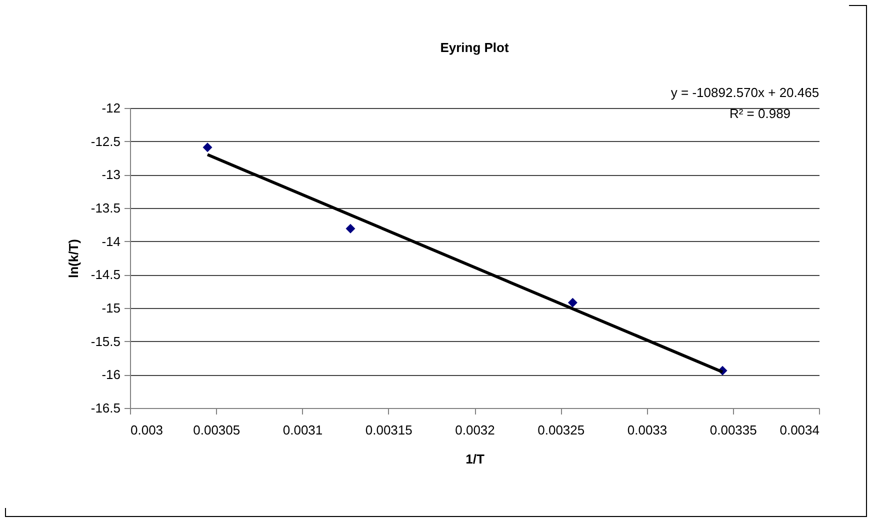  I want to click on x-axis-title: 1/T, so click(475, 459).